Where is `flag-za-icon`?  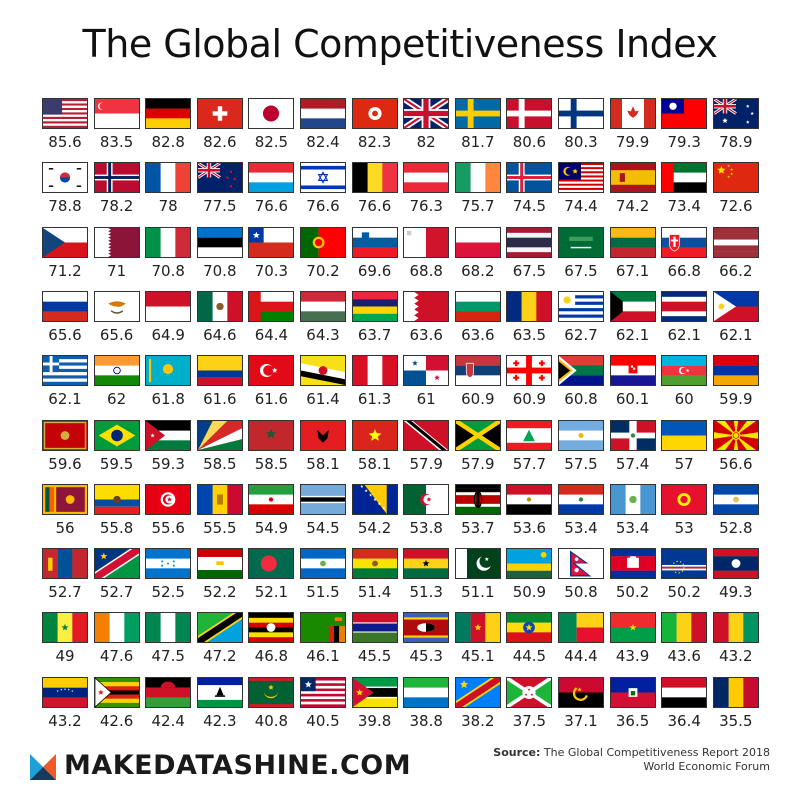
flag-za-icon is located at coordinates (581, 371).